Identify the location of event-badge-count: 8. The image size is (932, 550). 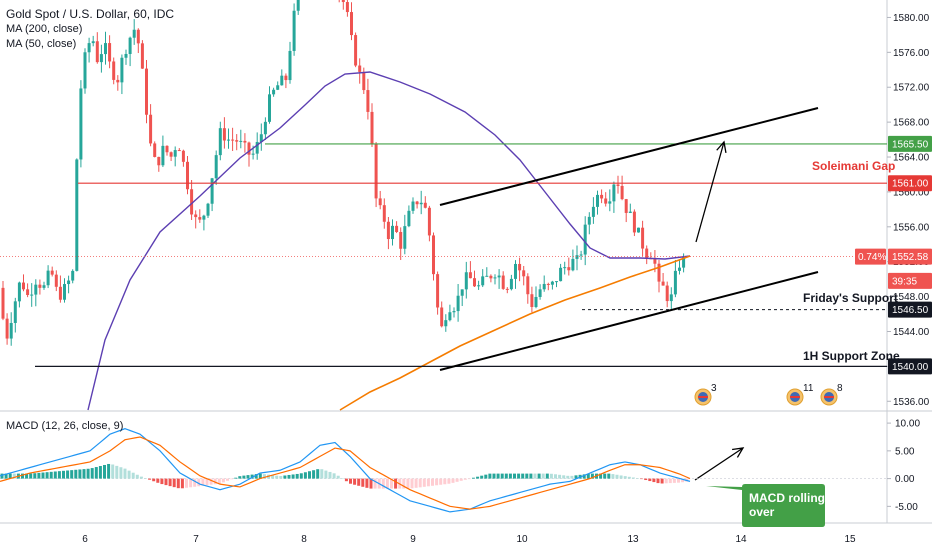
(840, 388).